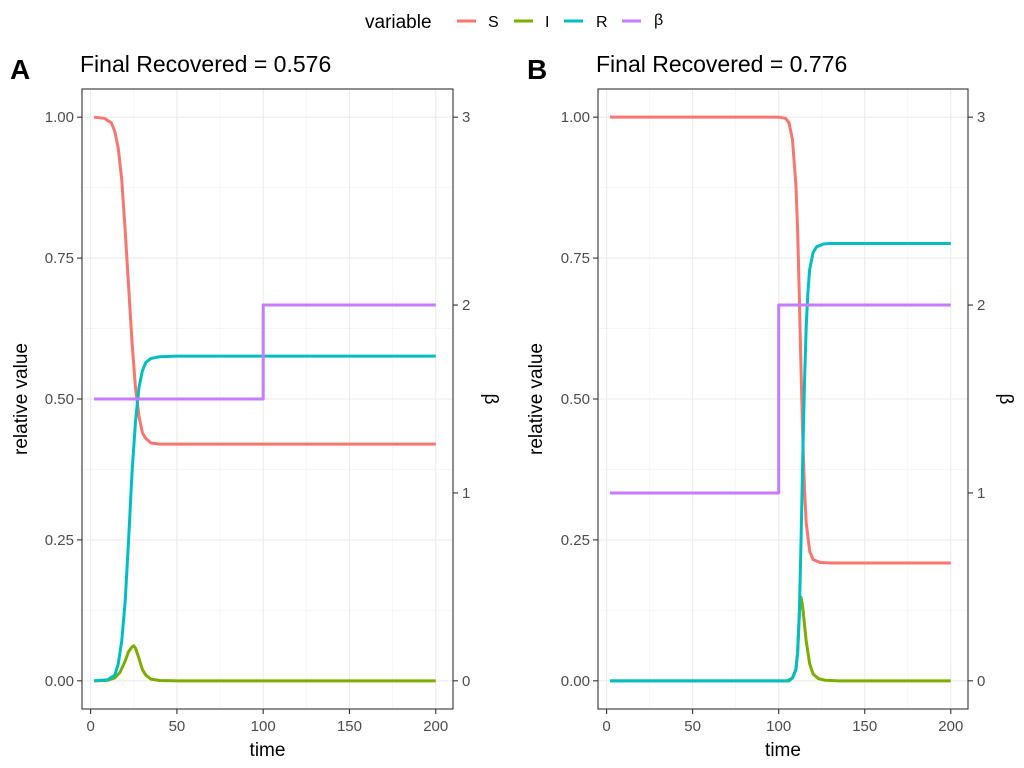  I want to click on panel-tag: B, so click(537, 69).